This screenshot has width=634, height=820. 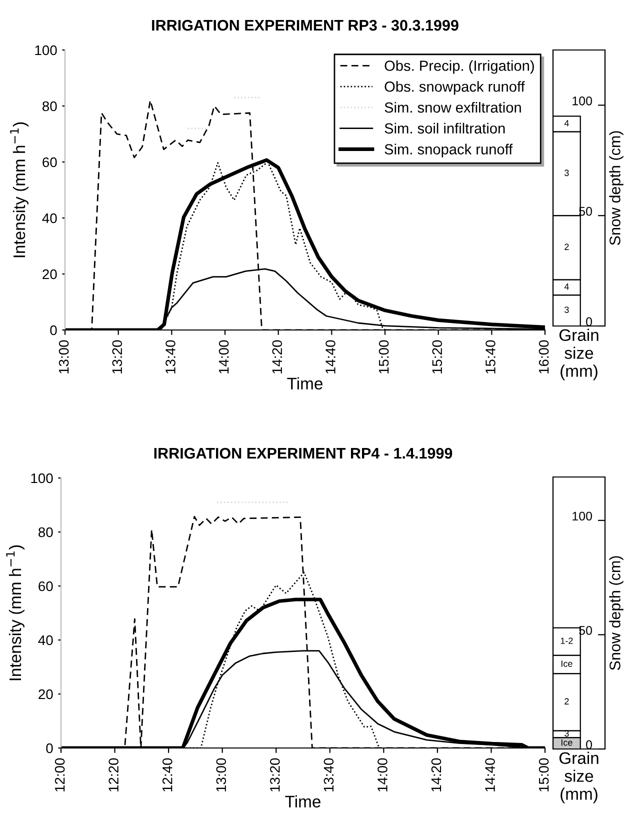 I want to click on legend-label: Sim. snopack runoff, so click(x=448, y=151).